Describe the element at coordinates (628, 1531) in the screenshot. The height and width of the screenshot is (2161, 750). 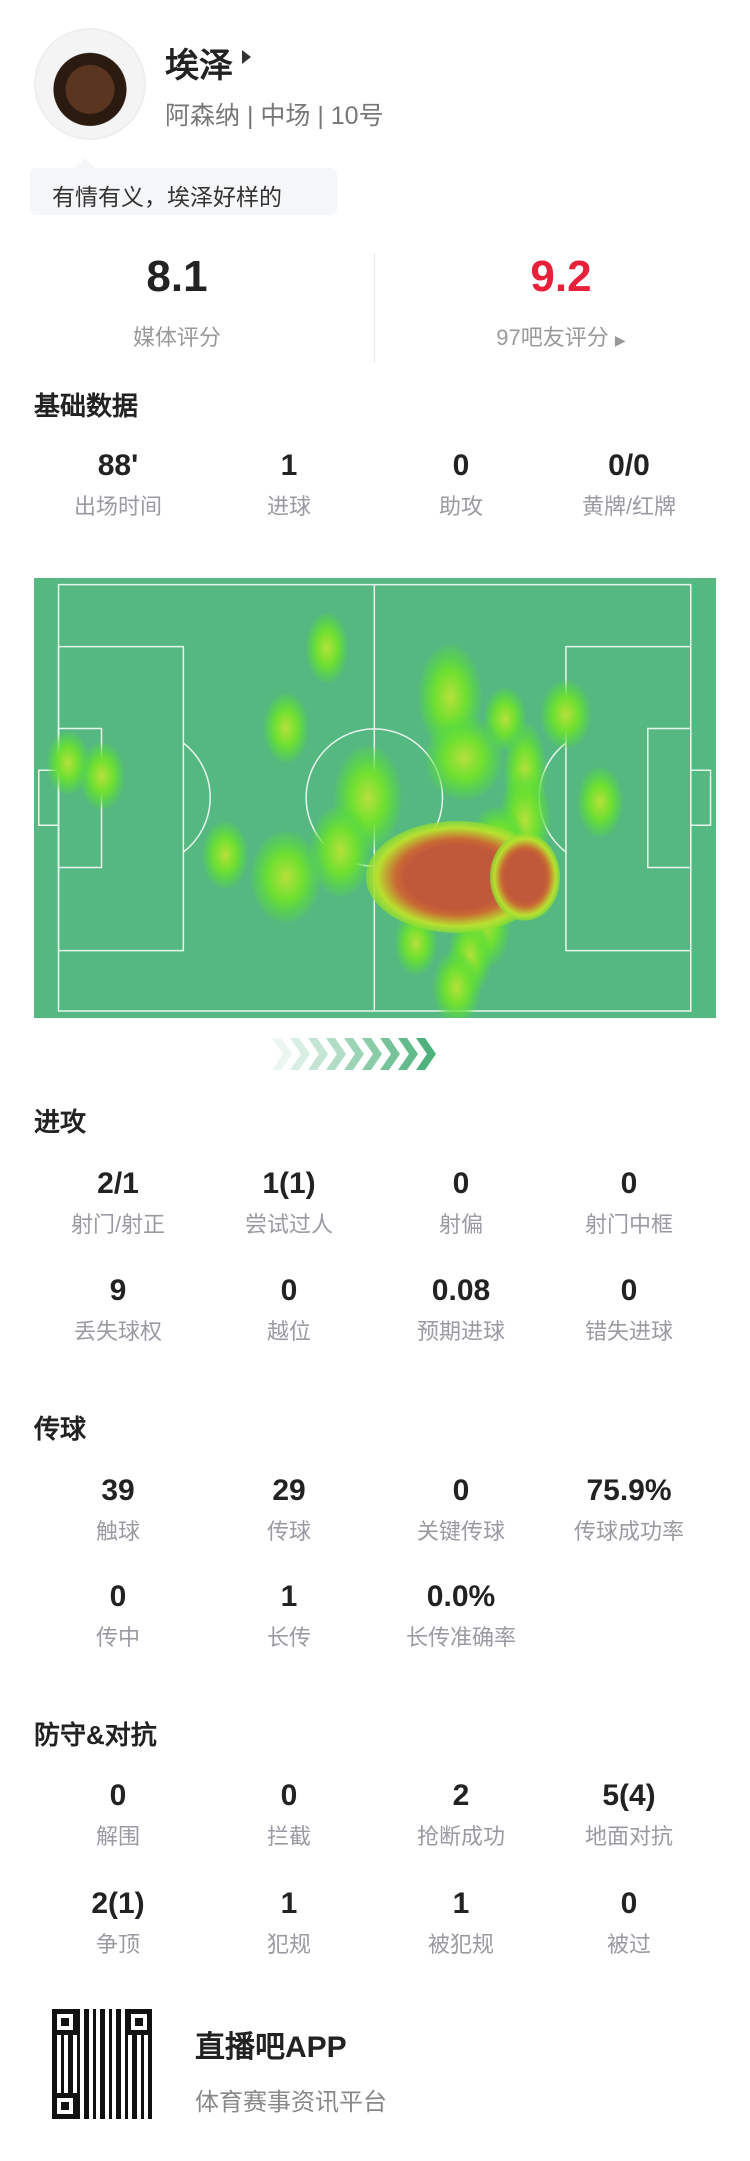
I see `stat-label: 传球成功率` at that location.